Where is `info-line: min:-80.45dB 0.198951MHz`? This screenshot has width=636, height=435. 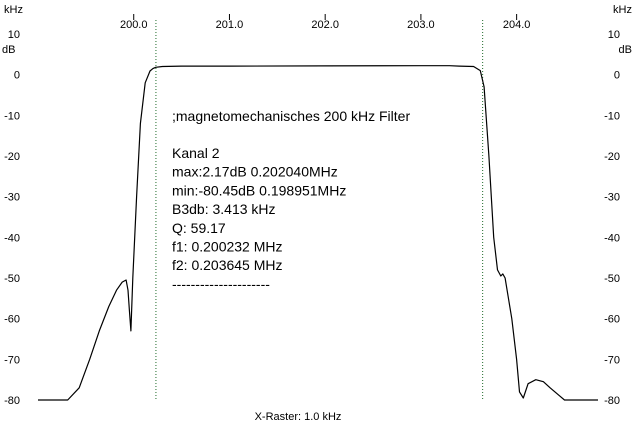
info-line: min:-80.45dB 0.198951MHz is located at coordinates (259, 190).